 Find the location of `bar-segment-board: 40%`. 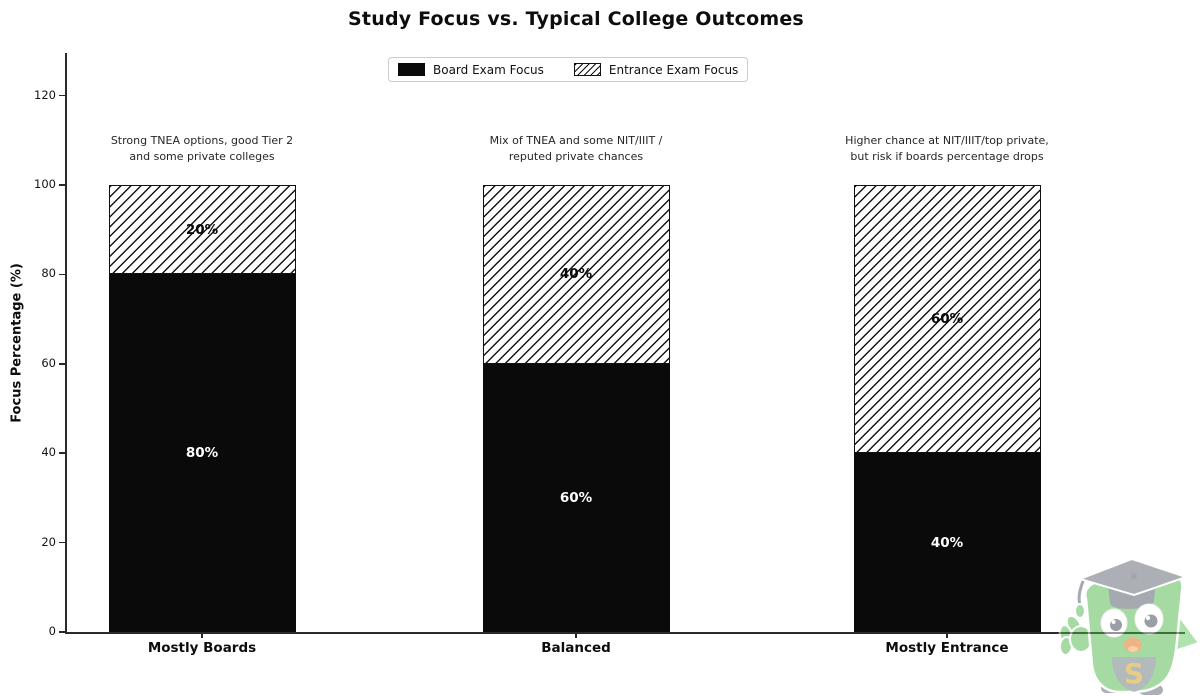

bar-segment-board: 40% is located at coordinates (947, 542).